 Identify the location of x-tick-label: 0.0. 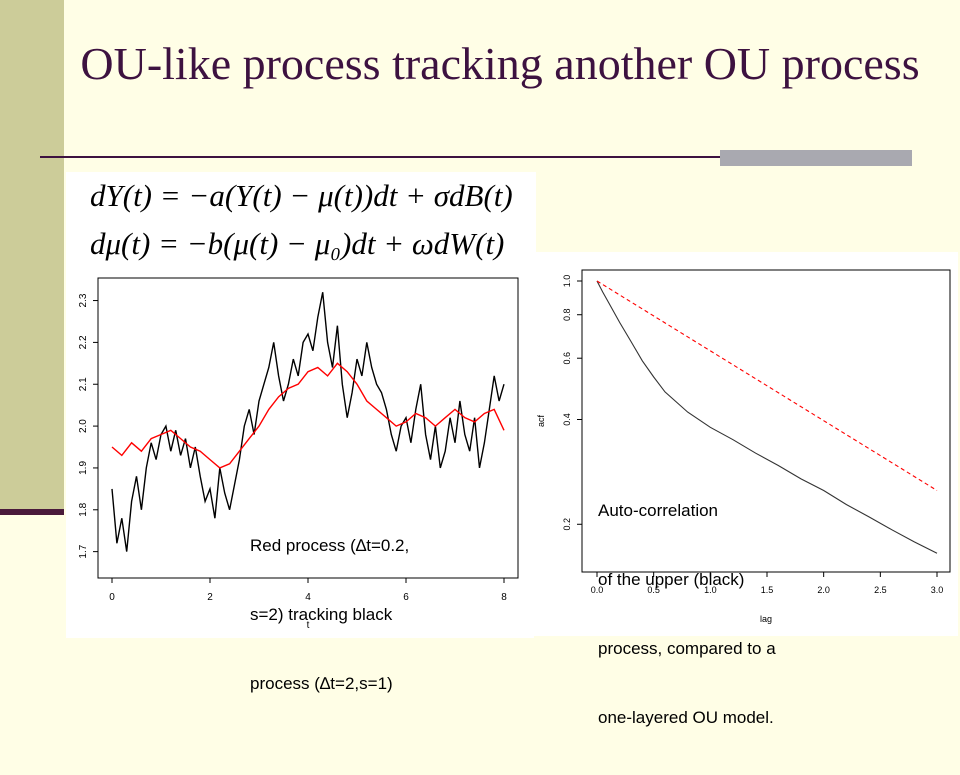
(597, 590).